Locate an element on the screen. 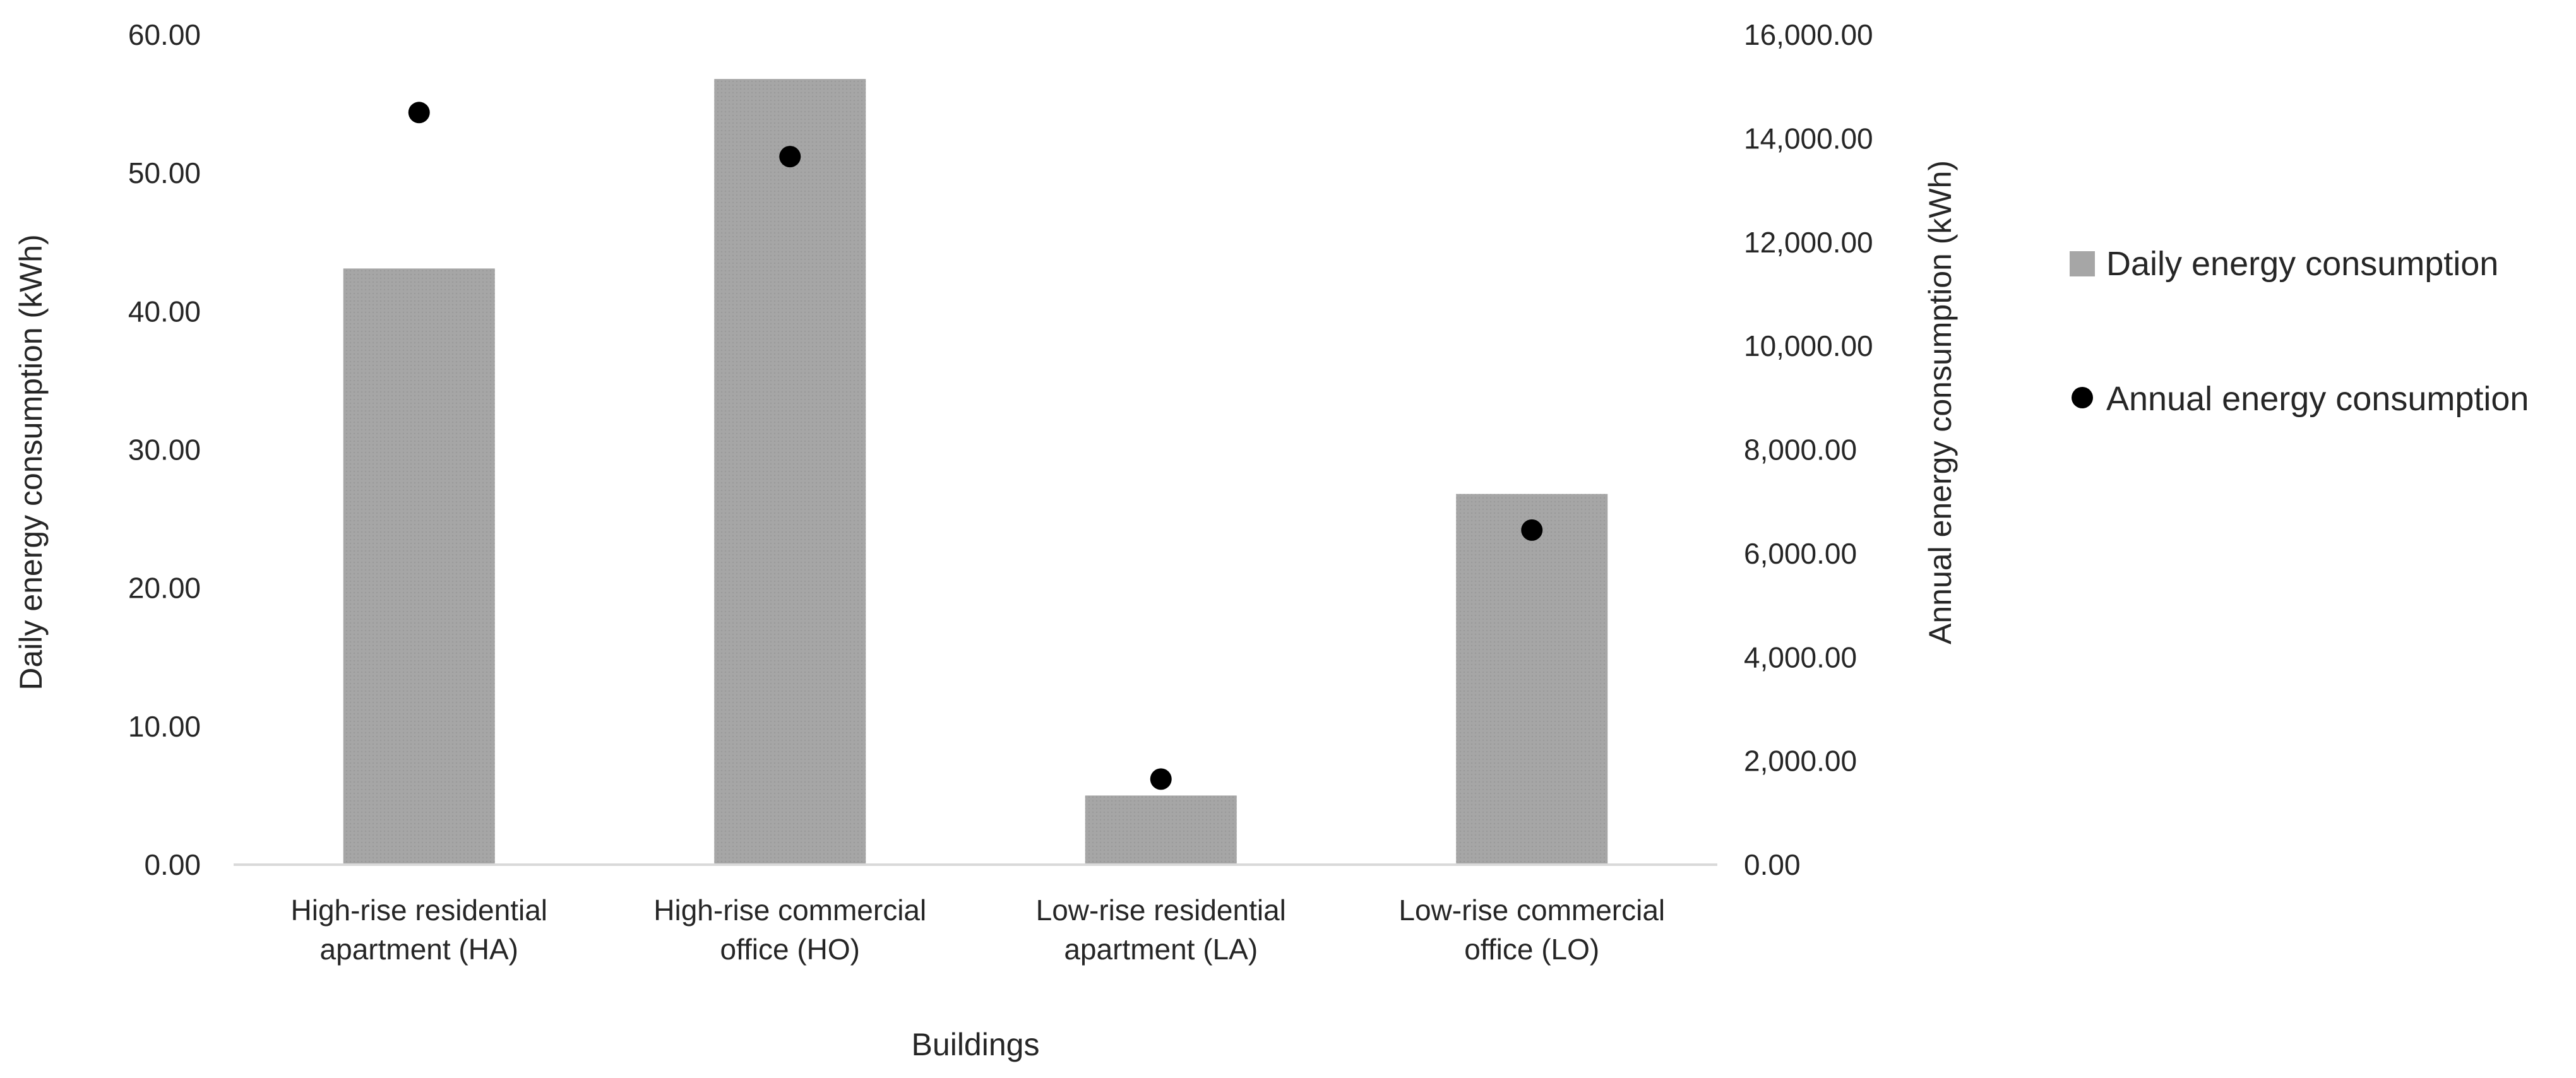 Image resolution: width=2576 pixels, height=1078 pixels. x-tick-label: High-rise commercial office (HO) is located at coordinates (789, 930).